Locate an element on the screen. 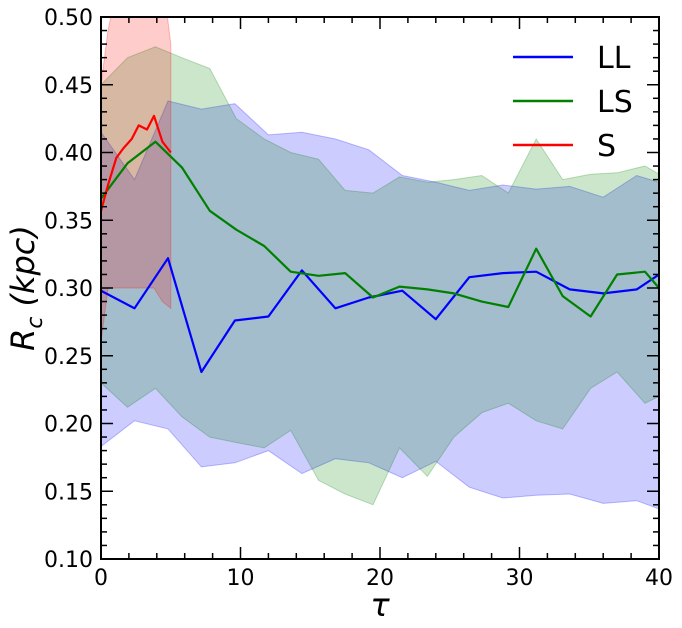  y-axis-title-subscript: c is located at coordinates (35, 323).